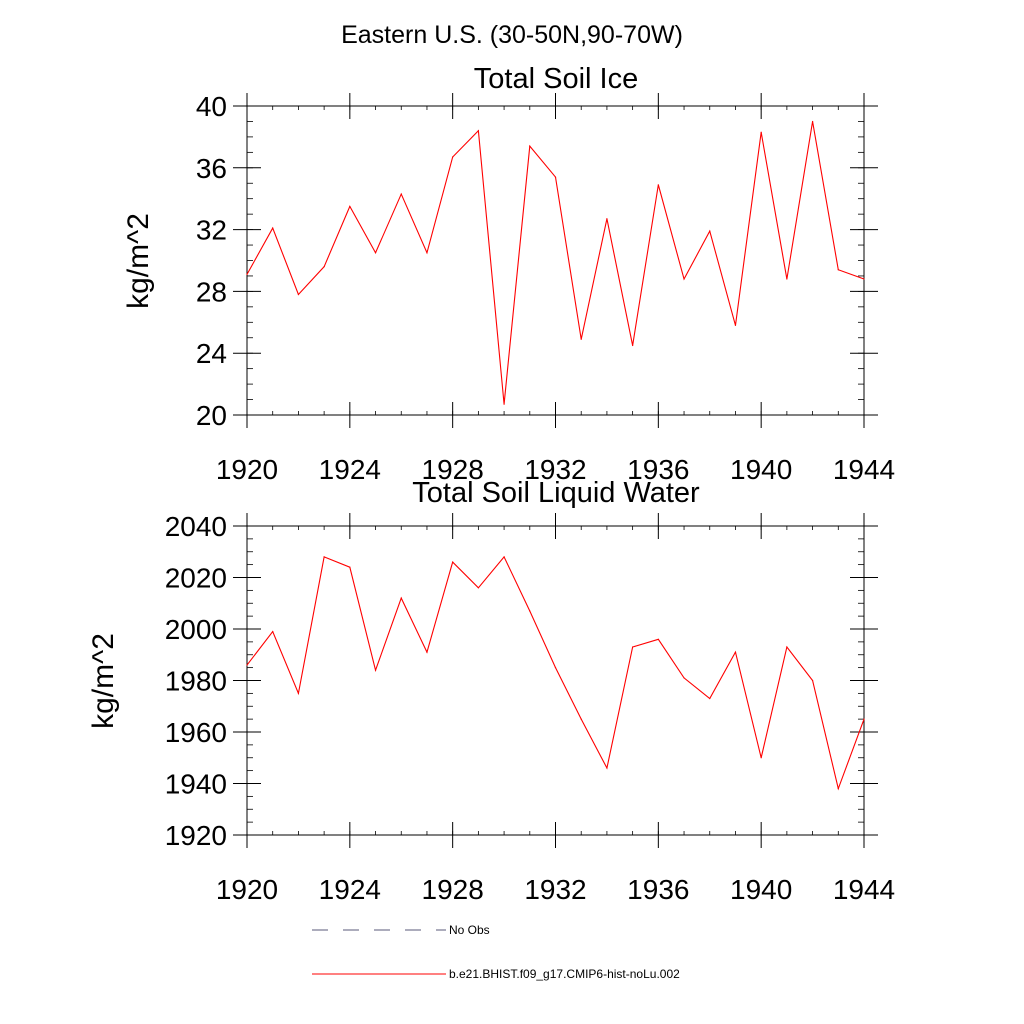 The image size is (1024, 1024). Describe the element at coordinates (556, 79) in the screenshot. I see `panel-title: Total Soil Ice` at that location.